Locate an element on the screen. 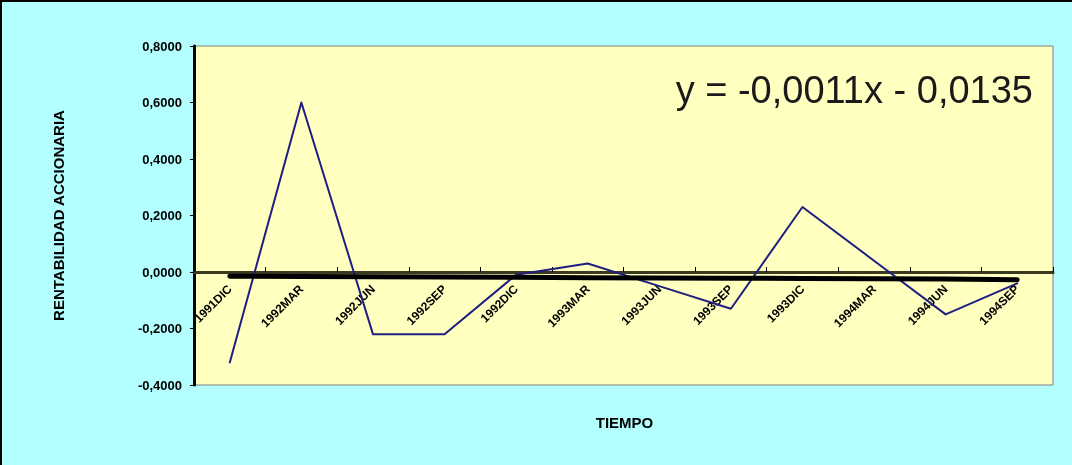  y-tick-label: 0,4000 is located at coordinates (162, 159).